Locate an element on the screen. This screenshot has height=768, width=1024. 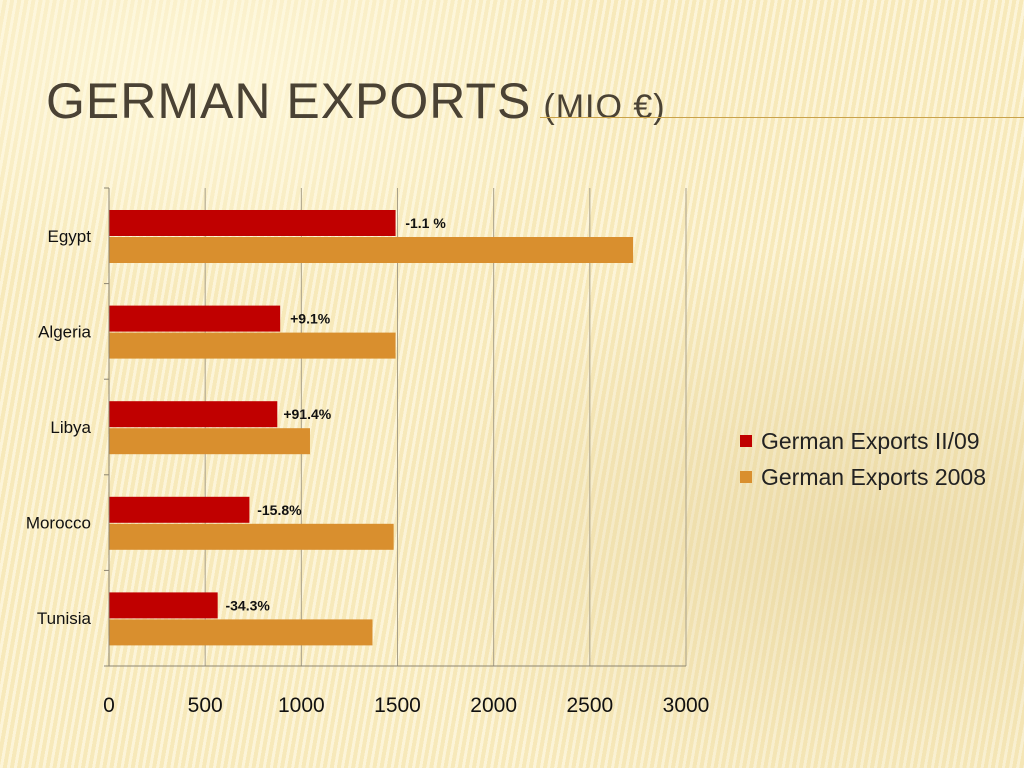
legend-label-2008: German Exports 2008 is located at coordinates (874, 476).